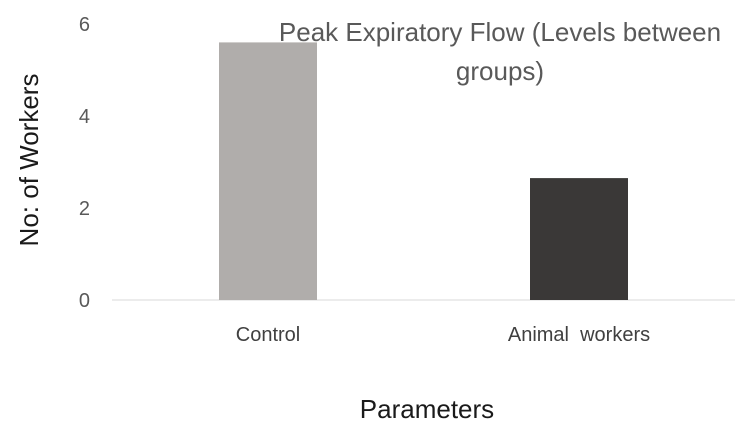  Describe the element at coordinates (84, 209) in the screenshot. I see `y-tick-label: 2` at that location.